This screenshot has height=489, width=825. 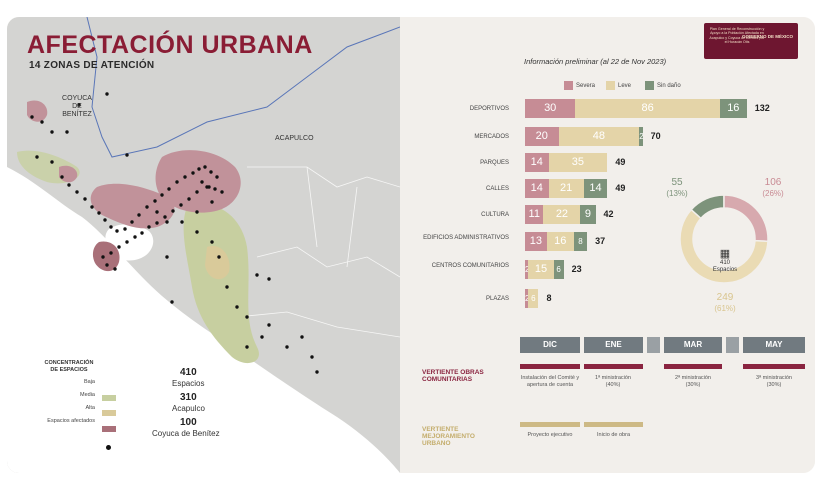 I want to click on donut-total: 410, so click(x=724, y=263).